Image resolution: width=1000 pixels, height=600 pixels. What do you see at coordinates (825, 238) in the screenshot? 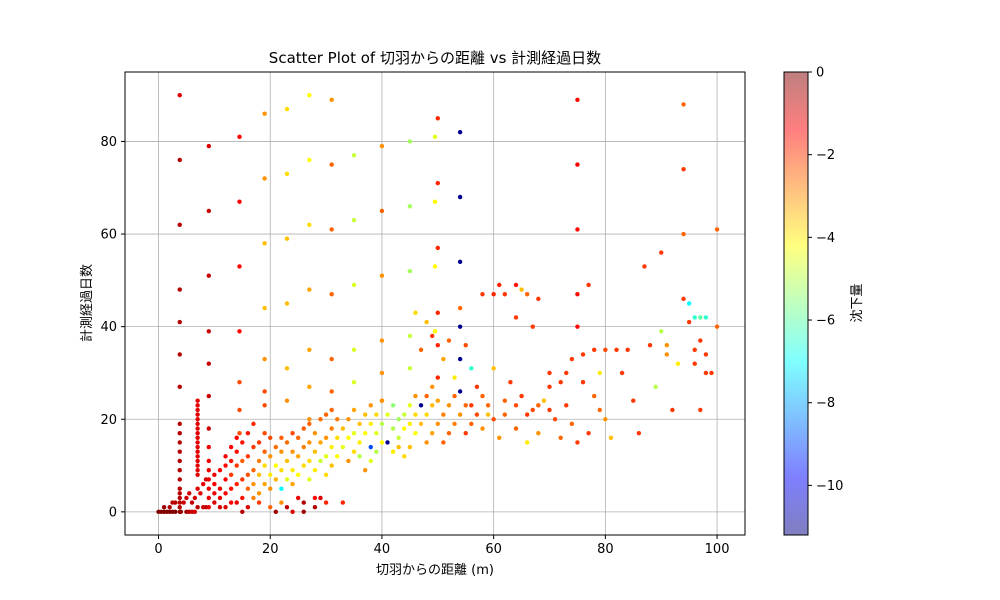
I see `colorbar-tick-label: −4` at bounding box center [825, 238].